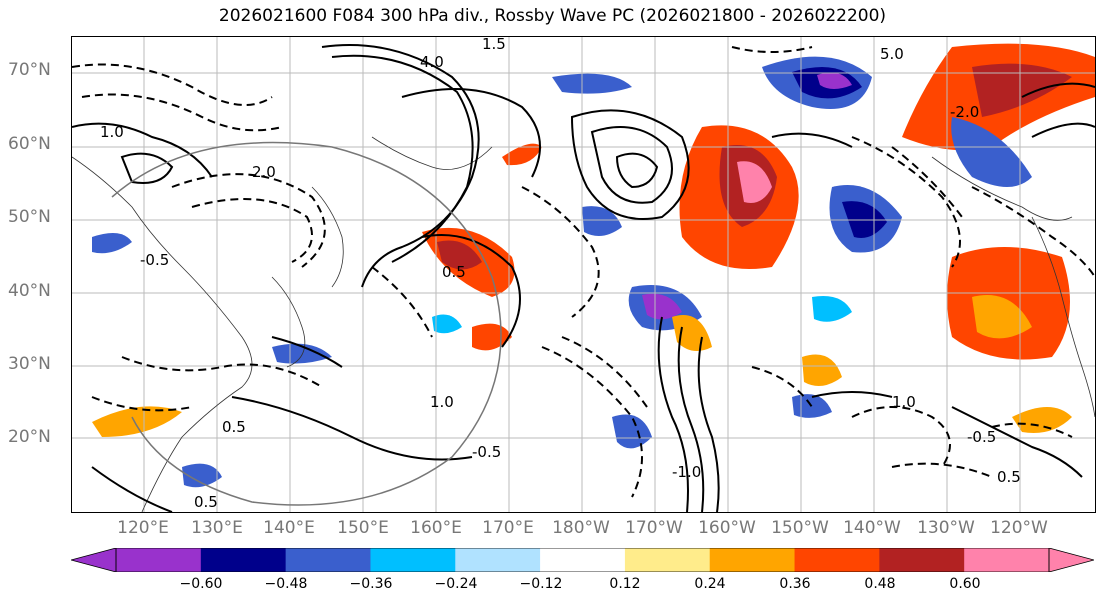 The height and width of the screenshot is (604, 1105). What do you see at coordinates (1071, 560) in the screenshot?
I see `colorbar-extend-high` at bounding box center [1071, 560].